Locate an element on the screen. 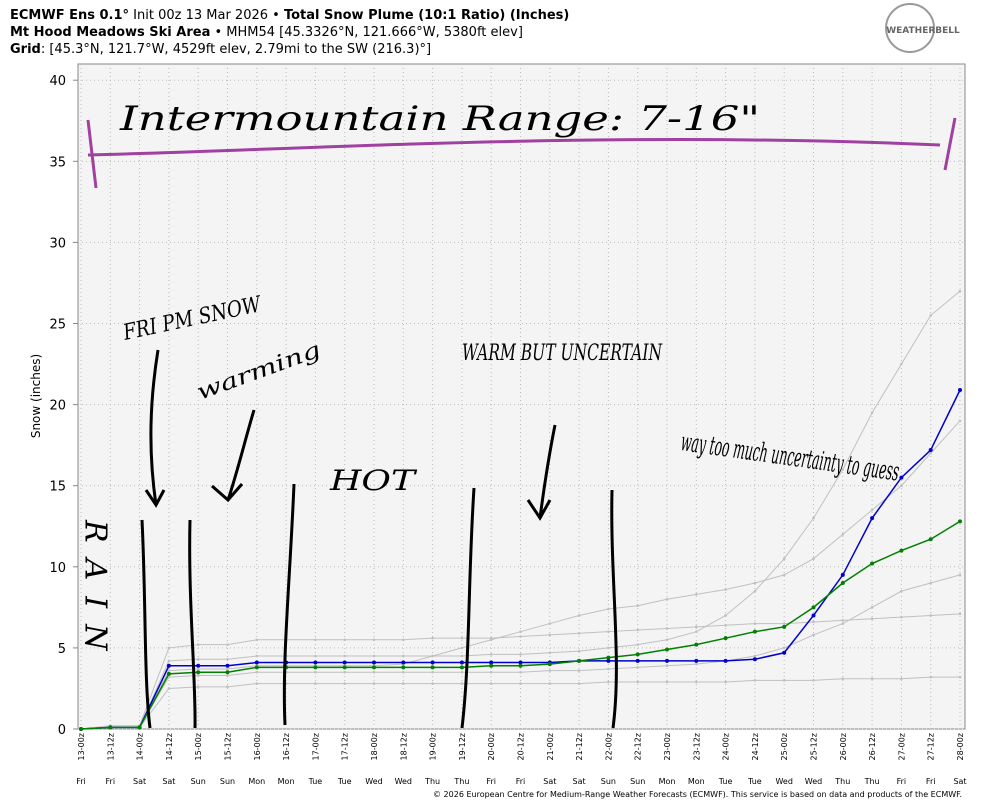  grid-label: Grid is located at coordinates (25, 49).